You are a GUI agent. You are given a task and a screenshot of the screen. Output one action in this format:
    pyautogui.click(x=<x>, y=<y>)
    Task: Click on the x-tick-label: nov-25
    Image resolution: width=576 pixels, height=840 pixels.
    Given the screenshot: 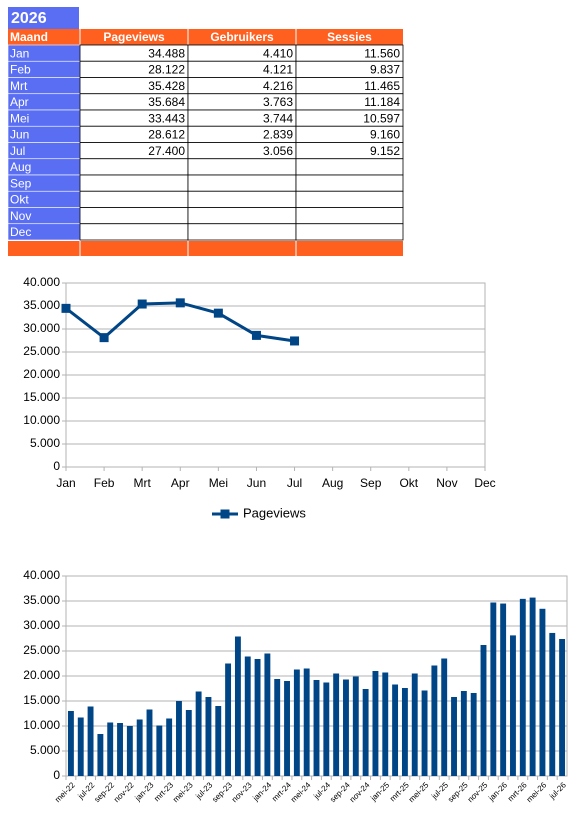 What is the action you would take?
    pyautogui.click(x=478, y=792)
    